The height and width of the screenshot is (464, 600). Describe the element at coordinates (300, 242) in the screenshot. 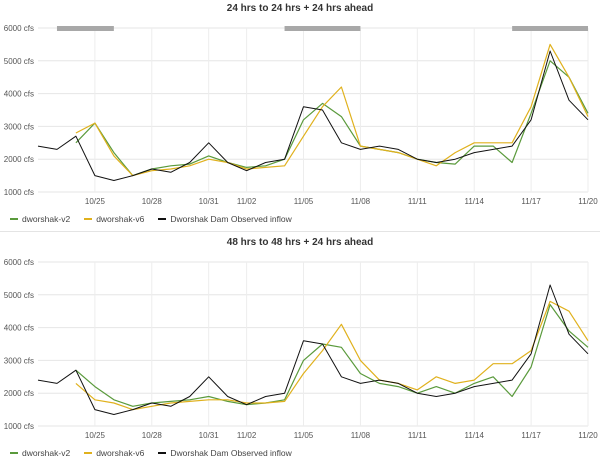

I see `chart-title: 48 hrs to 48 hrs + 24 hrs ahead` at that location.